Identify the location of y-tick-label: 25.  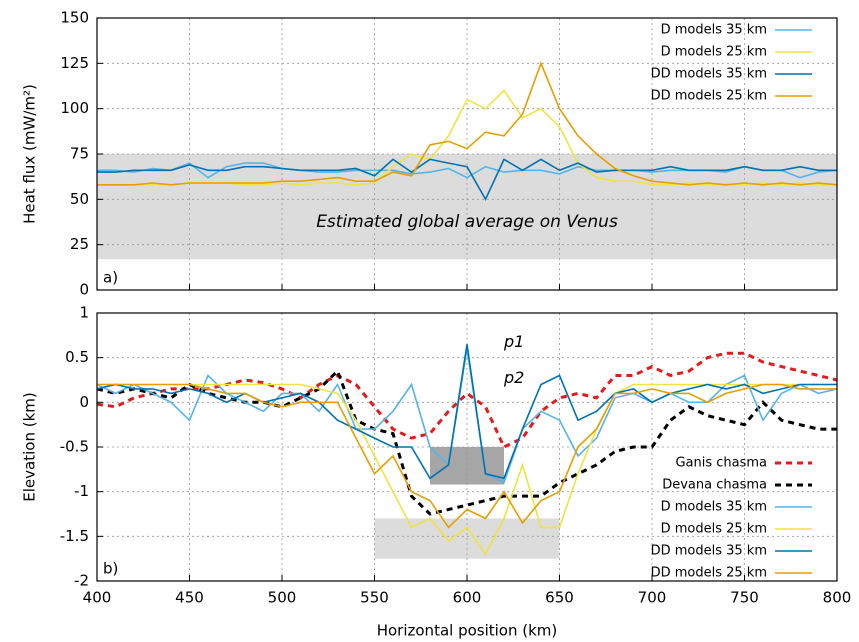
(79, 244).